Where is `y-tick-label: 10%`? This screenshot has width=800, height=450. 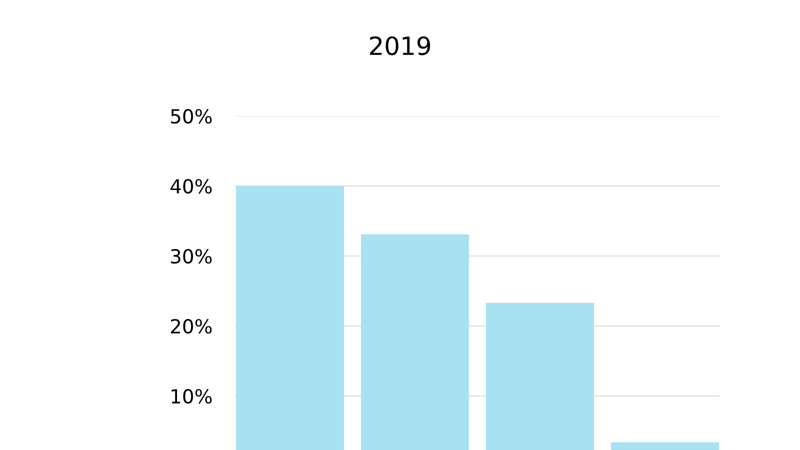 y-tick-label: 10% is located at coordinates (192, 396).